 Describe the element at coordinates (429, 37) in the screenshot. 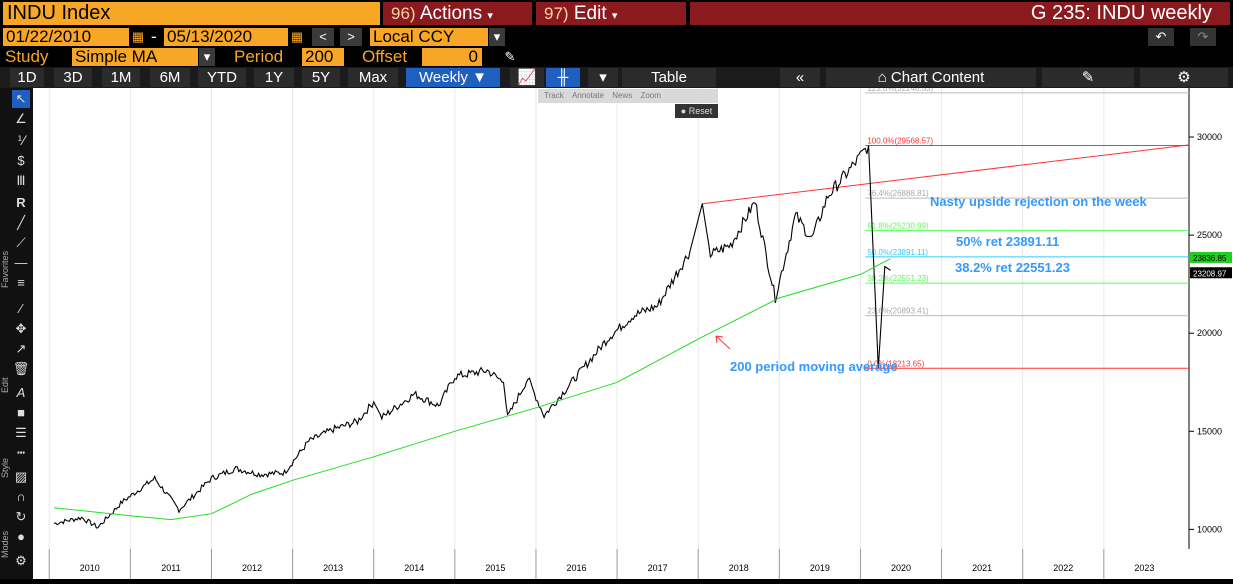

I see `currency-select: Local CCY` at that location.